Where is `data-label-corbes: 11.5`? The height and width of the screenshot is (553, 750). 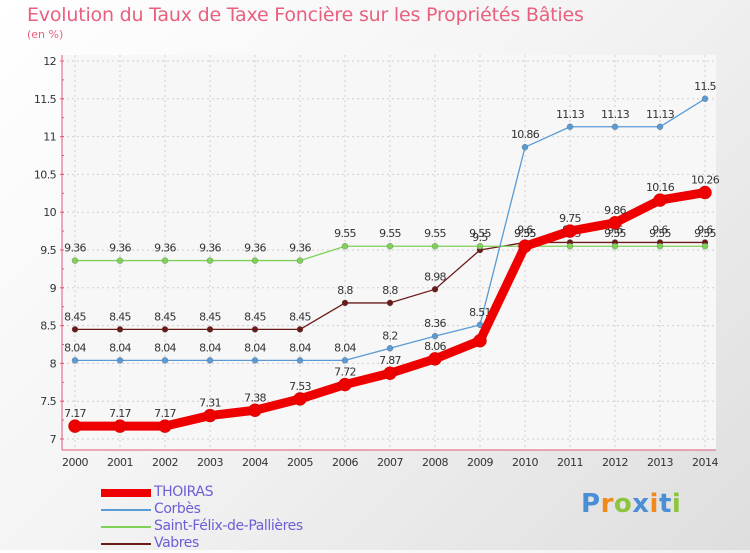
data-label-corbes: 11.5 is located at coordinates (705, 86).